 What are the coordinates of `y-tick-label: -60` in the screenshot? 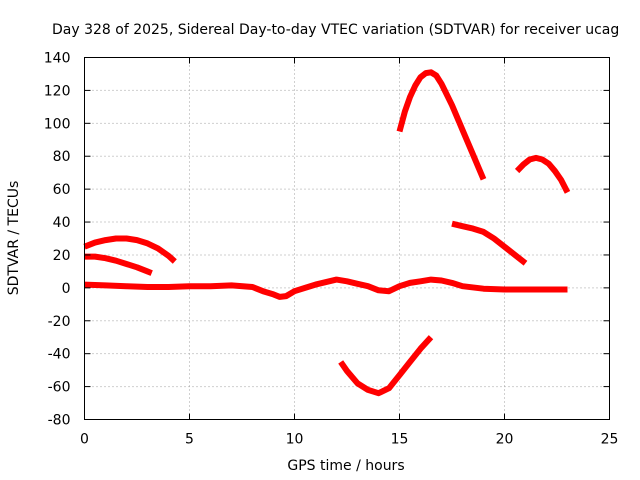 It's located at (59, 388).